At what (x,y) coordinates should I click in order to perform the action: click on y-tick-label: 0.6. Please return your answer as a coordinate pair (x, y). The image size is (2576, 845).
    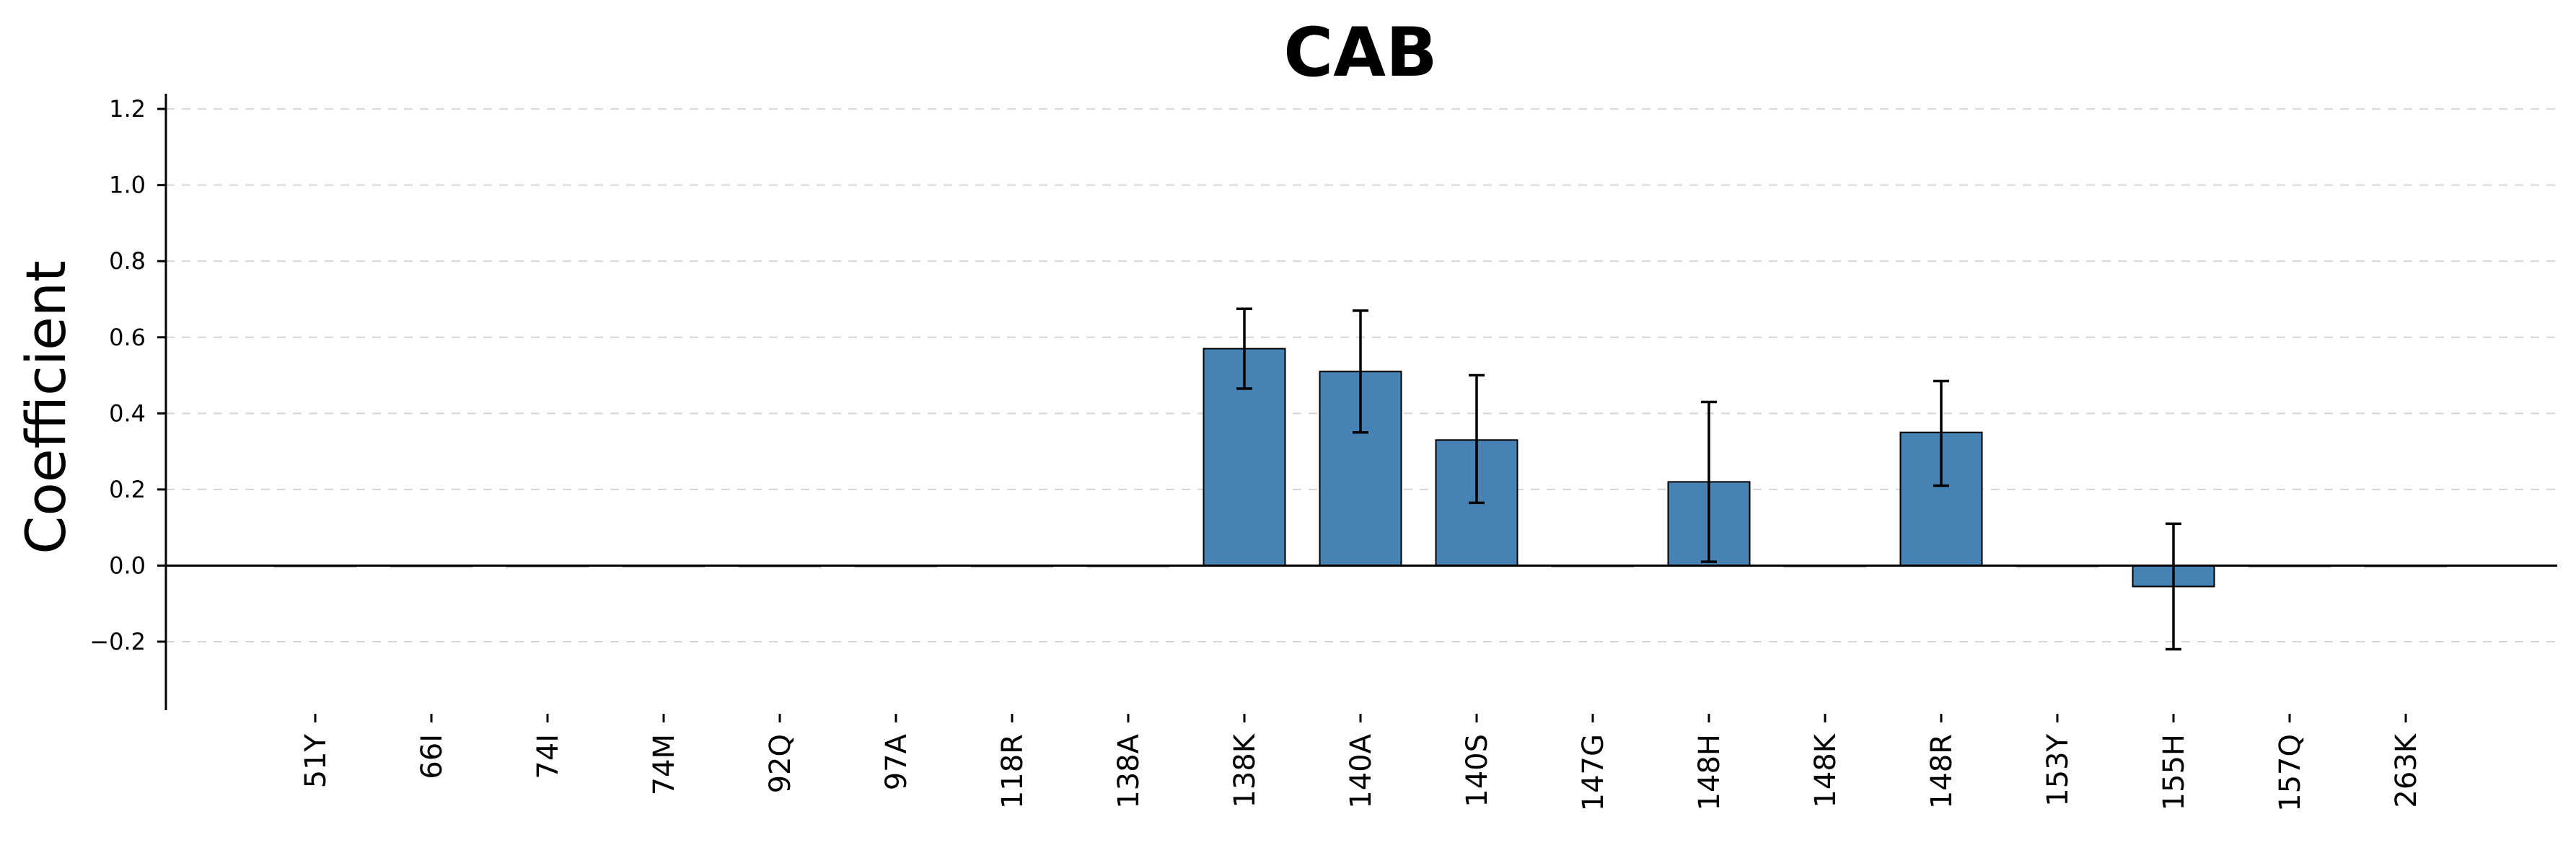
    Looking at the image, I should click on (127, 337).